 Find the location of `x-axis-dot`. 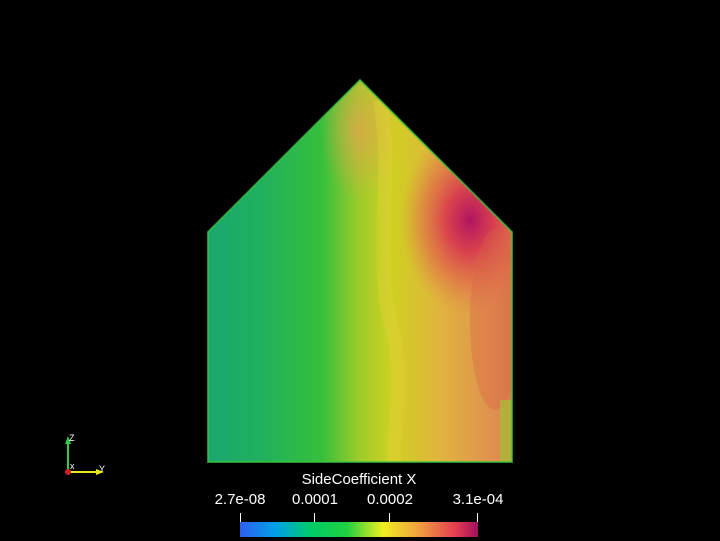

x-axis-dot is located at coordinates (68, 472).